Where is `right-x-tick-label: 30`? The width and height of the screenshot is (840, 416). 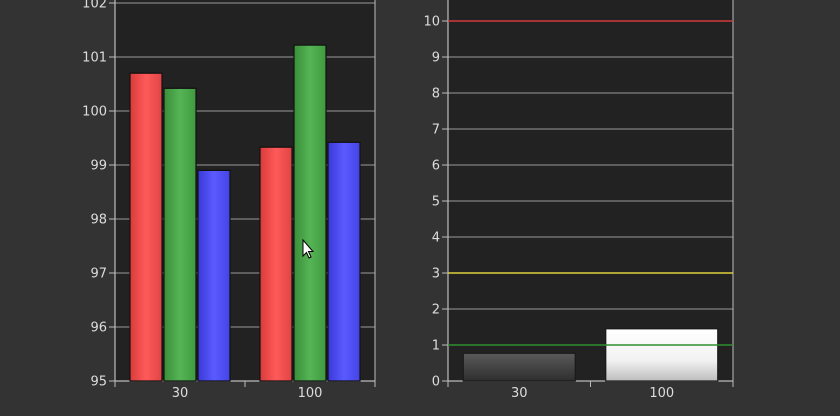
right-x-tick-label: 30 is located at coordinates (519, 393).